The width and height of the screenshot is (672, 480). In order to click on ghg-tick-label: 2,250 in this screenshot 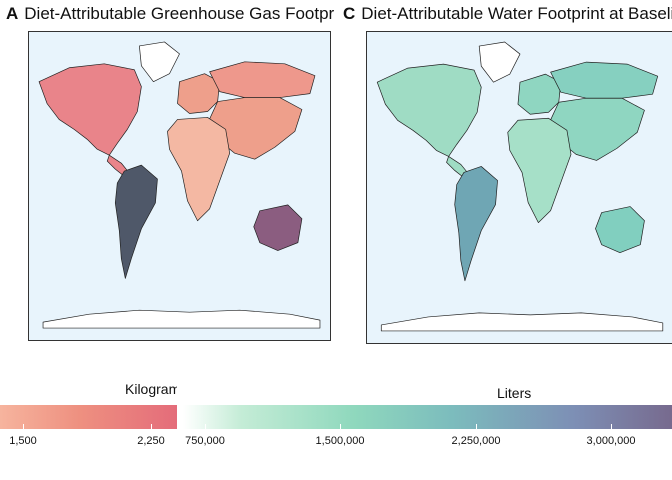, I will do `click(151, 441)`.